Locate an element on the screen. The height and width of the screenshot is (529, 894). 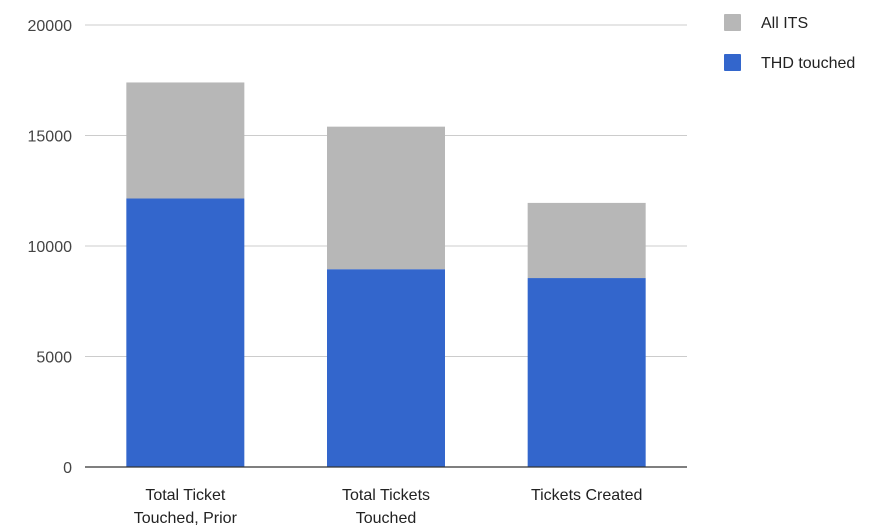
y-tick-label: 20000 is located at coordinates (50, 26).